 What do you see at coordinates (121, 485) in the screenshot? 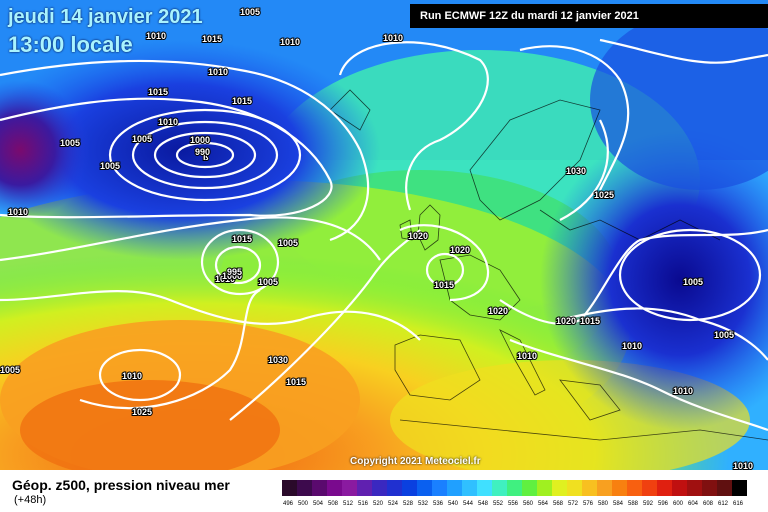
I see `legend-title: Géop. z500, pression niveau mer` at bounding box center [121, 485].